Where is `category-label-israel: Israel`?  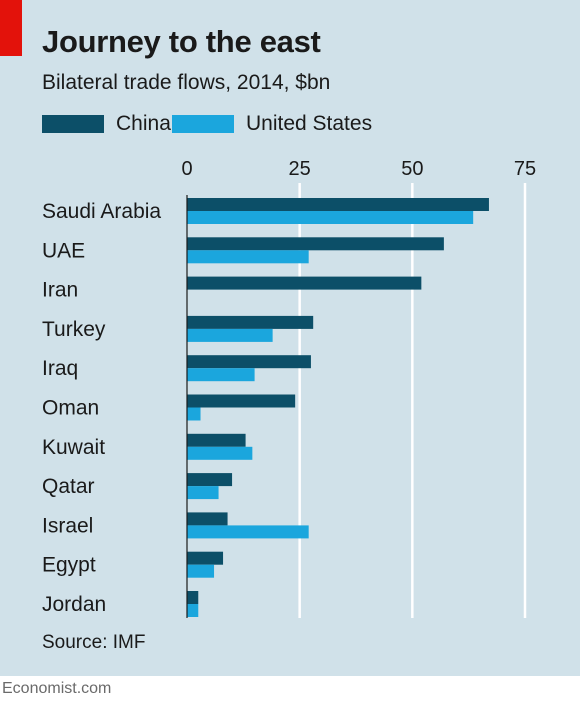 category-label-israel: Israel is located at coordinates (67, 525).